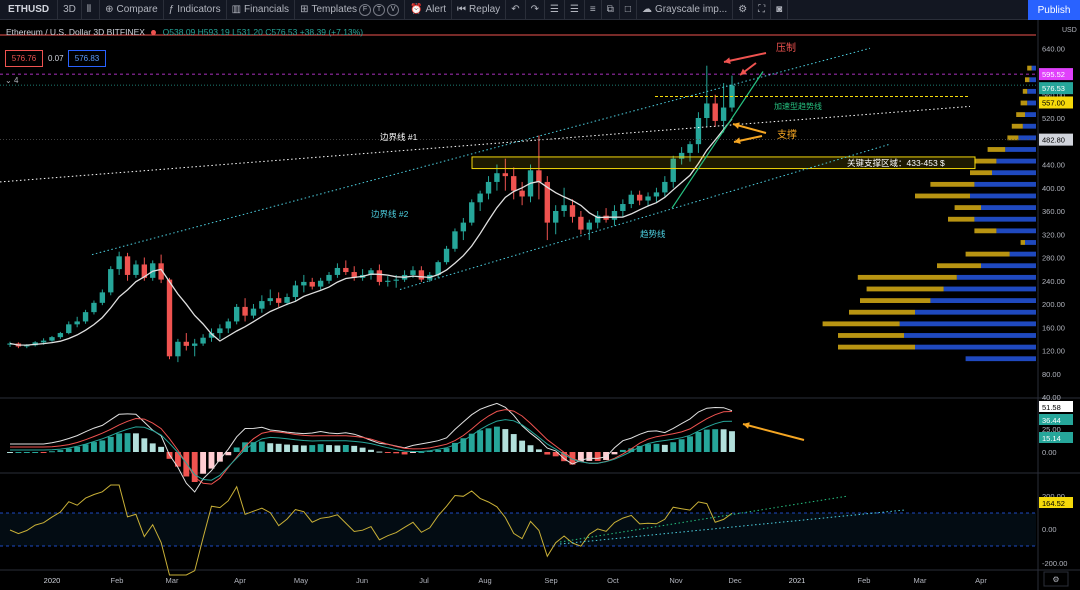  I want to click on templates-button: ⊞ Templates F T V, so click(350, 10).